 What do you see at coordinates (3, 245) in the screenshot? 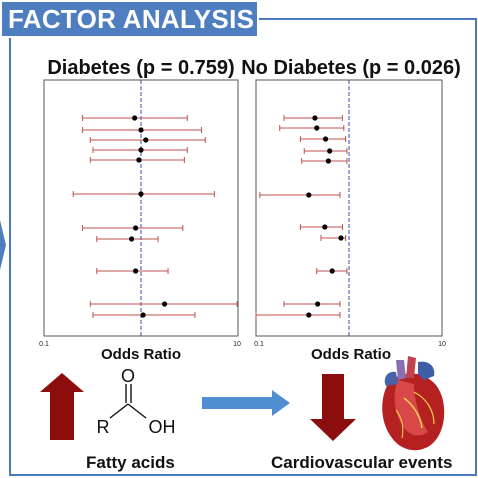
I see `side-tab-arrow` at bounding box center [3, 245].